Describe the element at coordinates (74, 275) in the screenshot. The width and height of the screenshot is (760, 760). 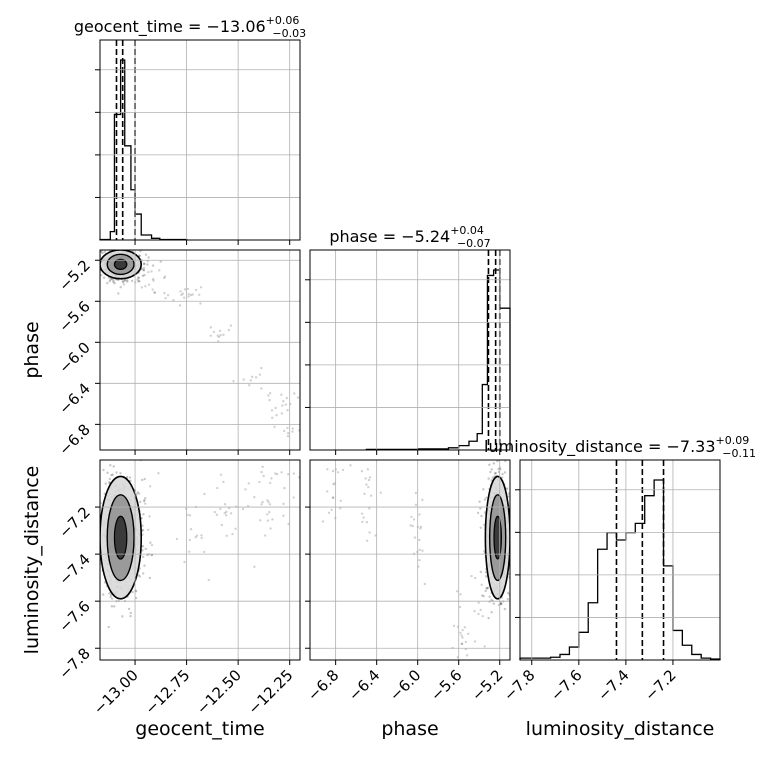
I see `y-tick-label: −5.2` at that location.